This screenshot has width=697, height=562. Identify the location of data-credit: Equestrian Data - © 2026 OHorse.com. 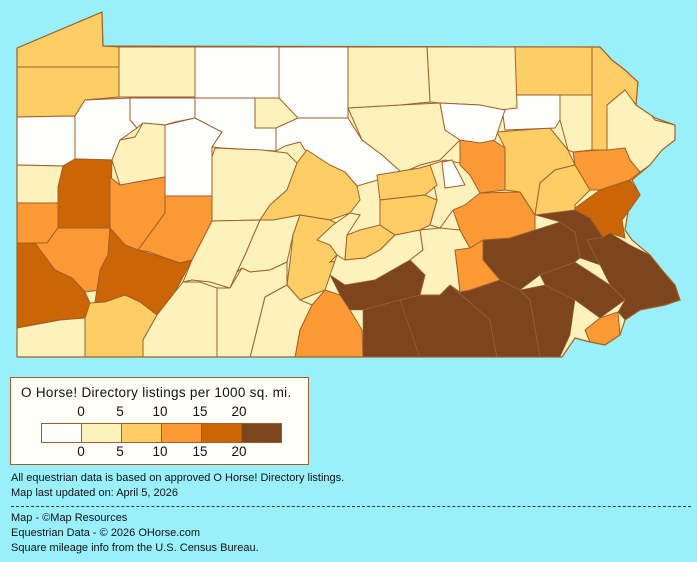
(106, 533).